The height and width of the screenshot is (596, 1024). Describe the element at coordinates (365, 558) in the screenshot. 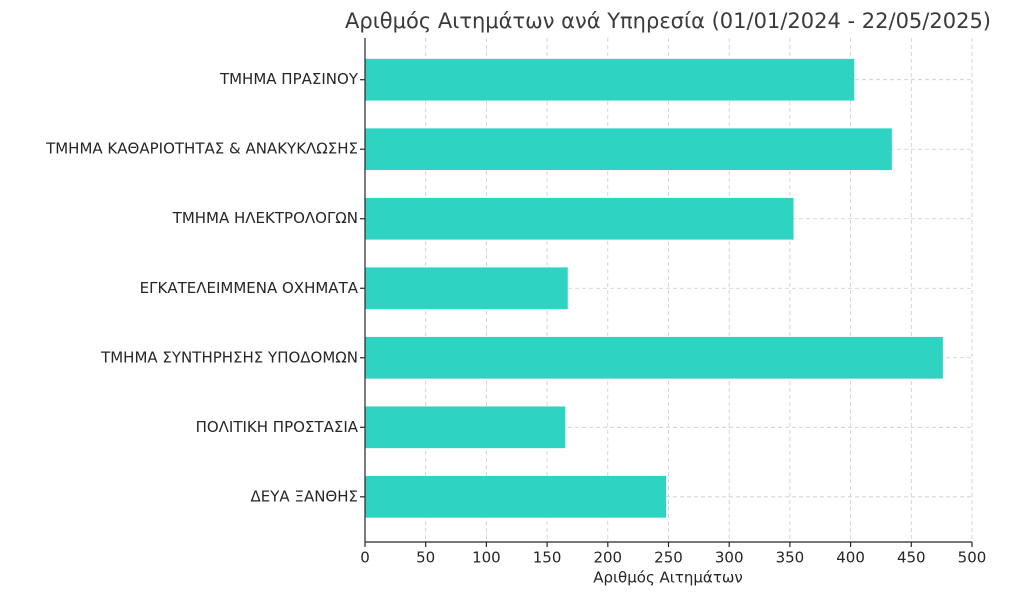

I see `x-tick-label: 0` at that location.